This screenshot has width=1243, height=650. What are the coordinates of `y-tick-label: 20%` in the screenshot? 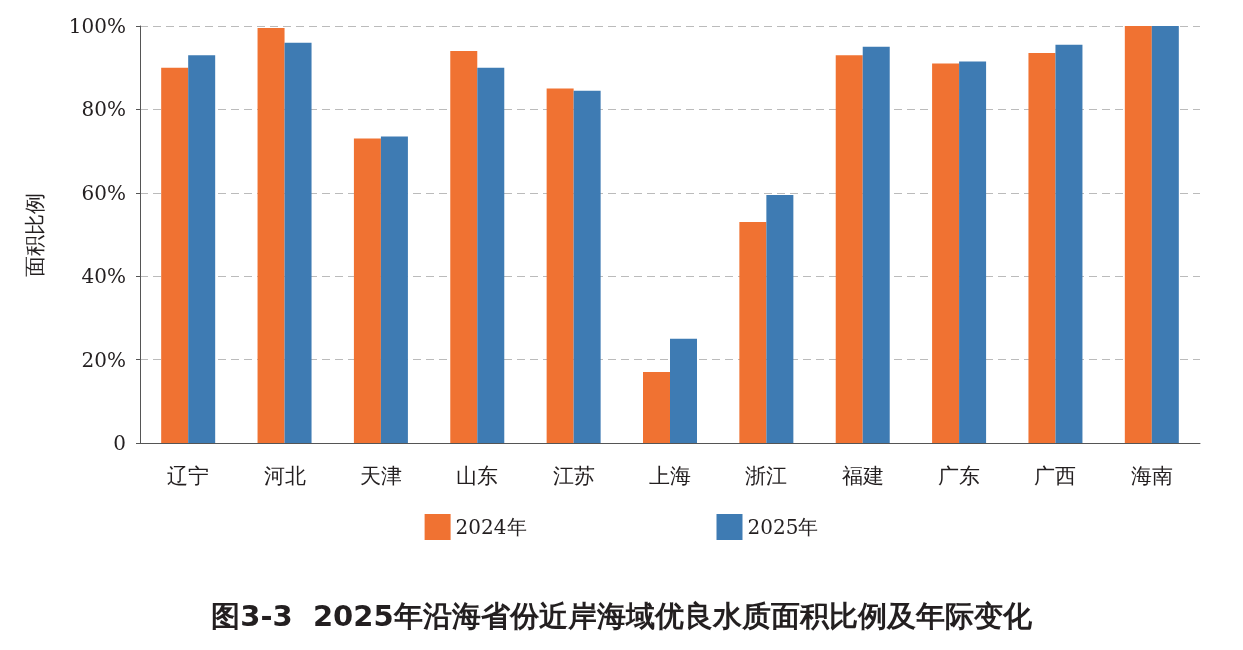 It's located at (103, 359).